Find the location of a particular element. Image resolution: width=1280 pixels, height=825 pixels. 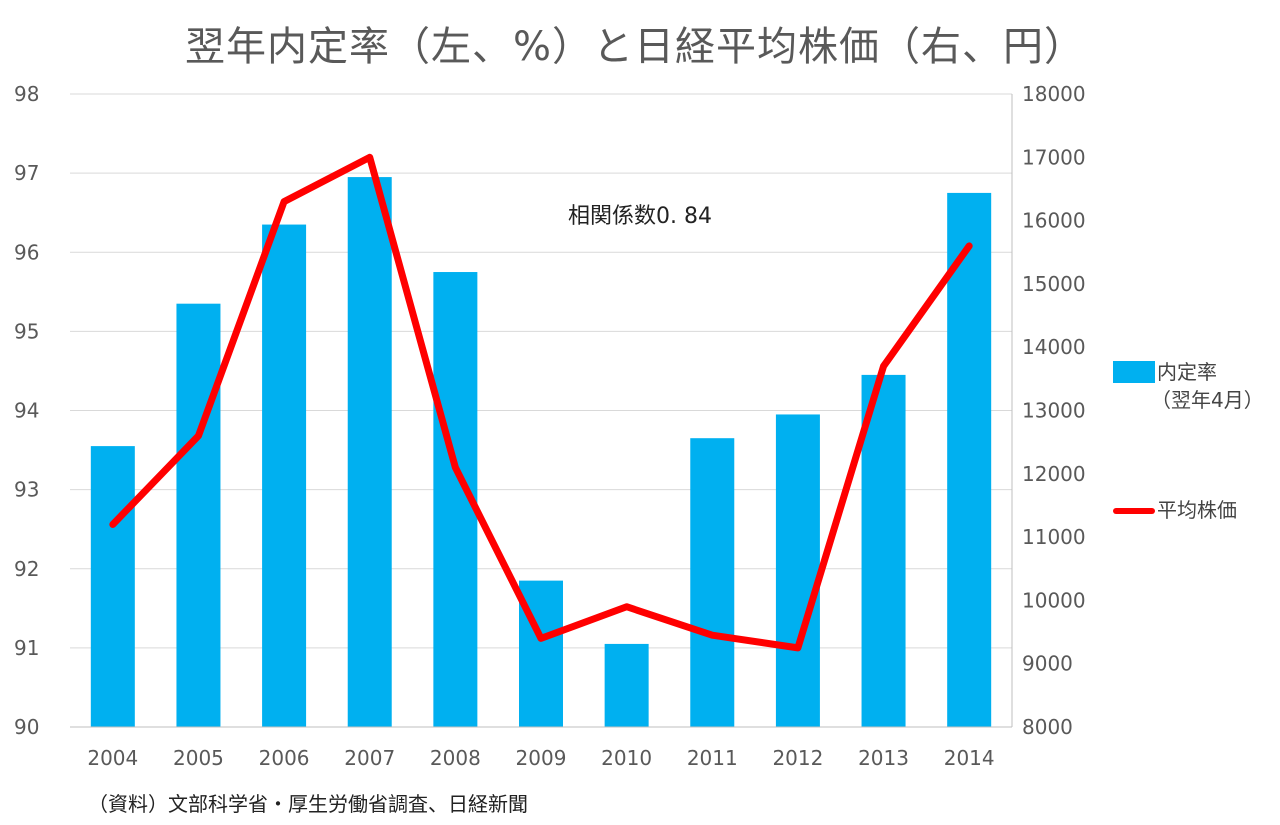

x-tick-label: 2007 is located at coordinates (369, 758).